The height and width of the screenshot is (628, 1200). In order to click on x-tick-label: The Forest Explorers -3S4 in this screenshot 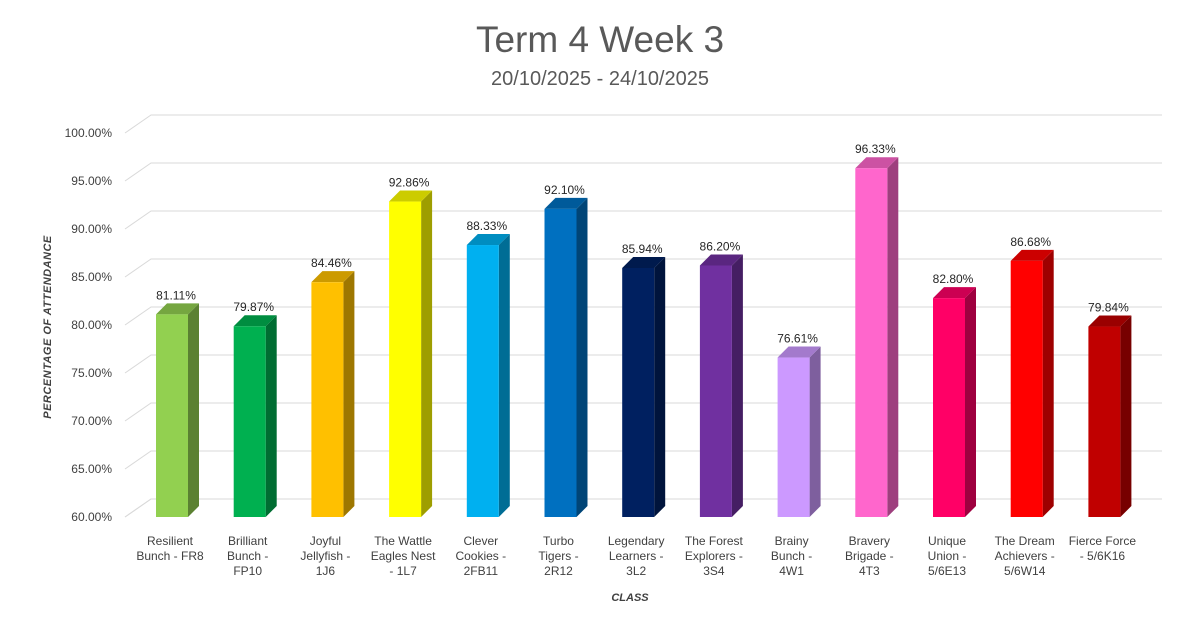, I will do `click(714, 556)`.